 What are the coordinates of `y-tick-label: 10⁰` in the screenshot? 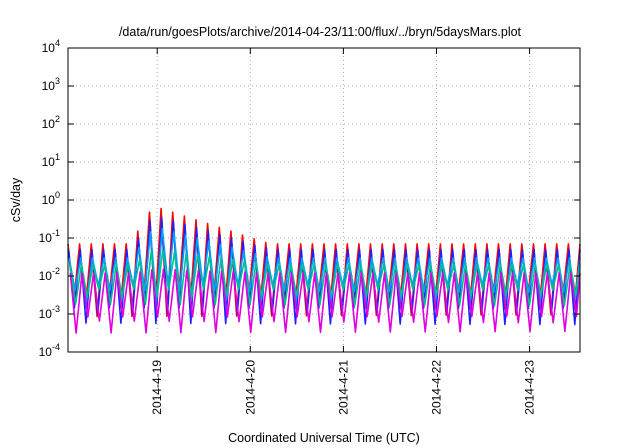 It's located at (51, 198).